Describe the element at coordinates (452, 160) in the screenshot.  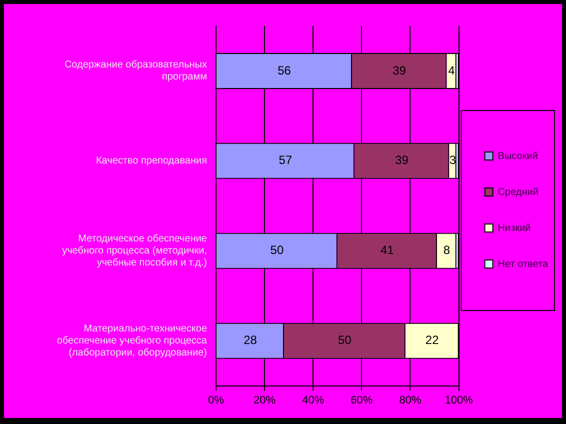
I see `data-label: 3` at that location.